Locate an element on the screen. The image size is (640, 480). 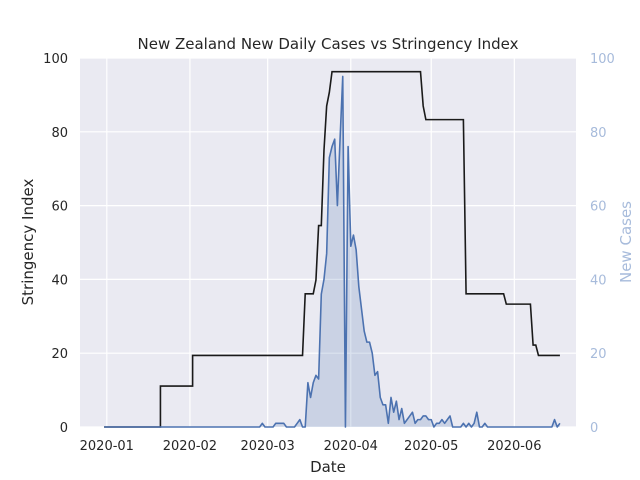
x-tick: 2020-06 is located at coordinates (514, 446).